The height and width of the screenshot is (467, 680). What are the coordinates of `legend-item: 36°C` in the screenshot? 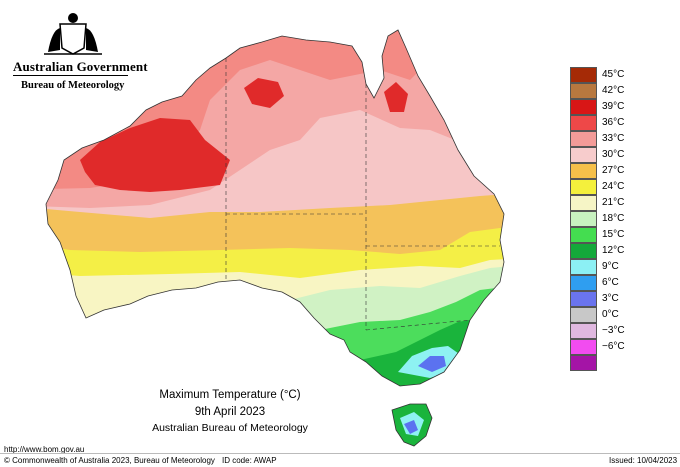 It's located at (620, 123).